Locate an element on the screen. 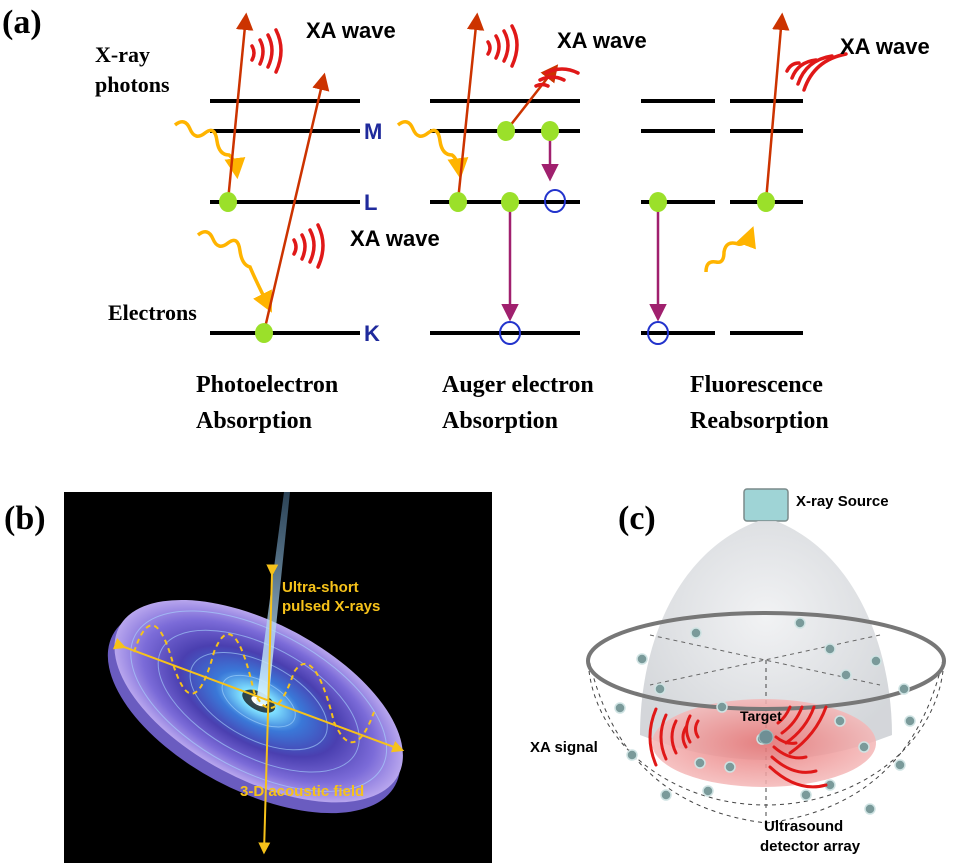 This screenshot has width=959, height=868. level-label-m: M is located at coordinates (373, 131).